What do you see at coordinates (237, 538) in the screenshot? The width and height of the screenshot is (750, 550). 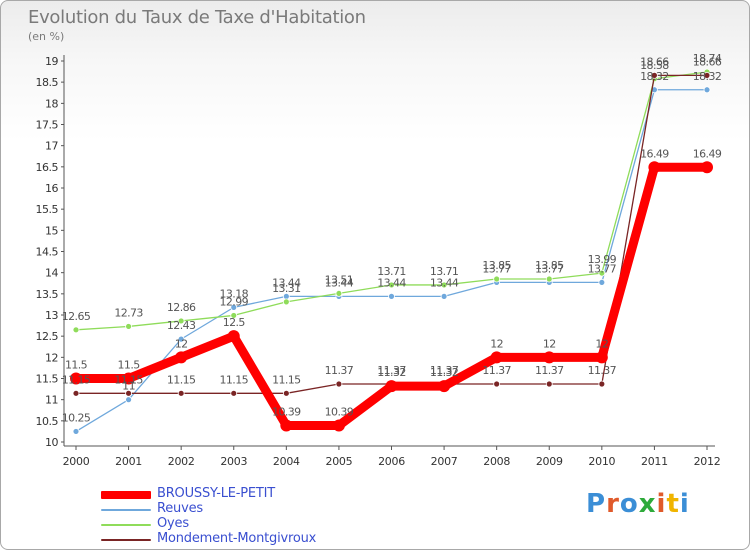 I see `legend-label: Mondement-Montgivroux` at bounding box center [237, 538].